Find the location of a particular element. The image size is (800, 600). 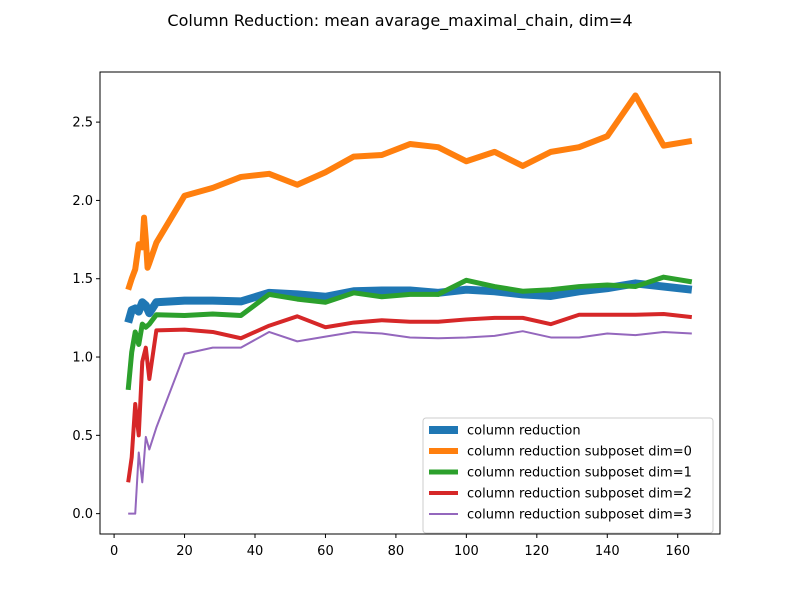

y-tick-label: 0.5 is located at coordinates (82, 436).